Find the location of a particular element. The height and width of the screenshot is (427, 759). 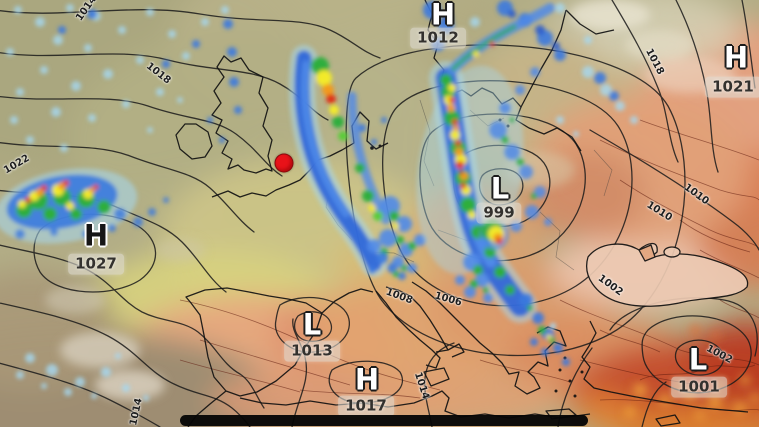

ireland is located at coordinates (194, 141).